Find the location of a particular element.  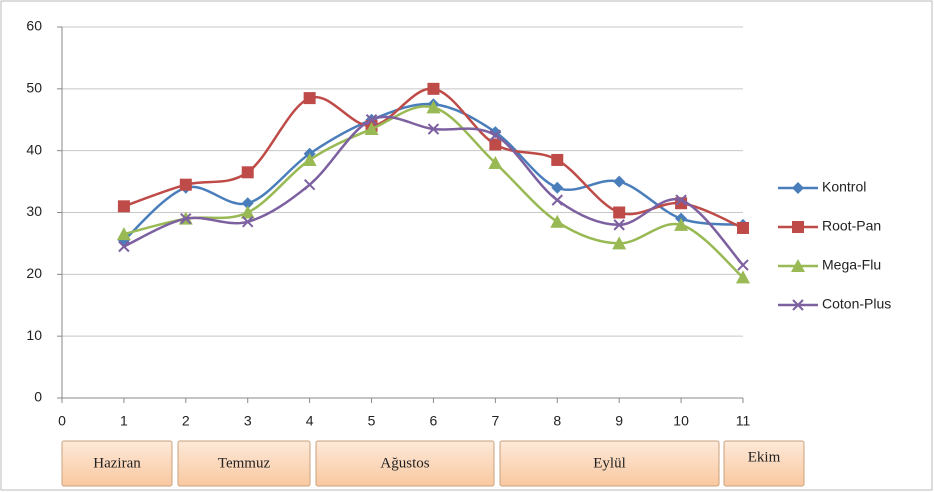

x-tick-label: 10 is located at coordinates (681, 421).